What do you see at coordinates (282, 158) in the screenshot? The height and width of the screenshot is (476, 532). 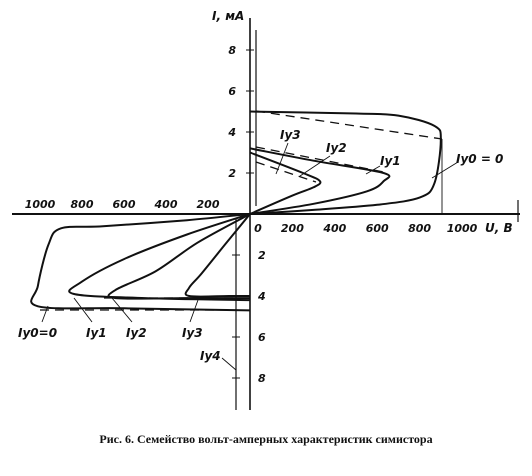 I see `leader-iy3-top` at bounding box center [282, 158].